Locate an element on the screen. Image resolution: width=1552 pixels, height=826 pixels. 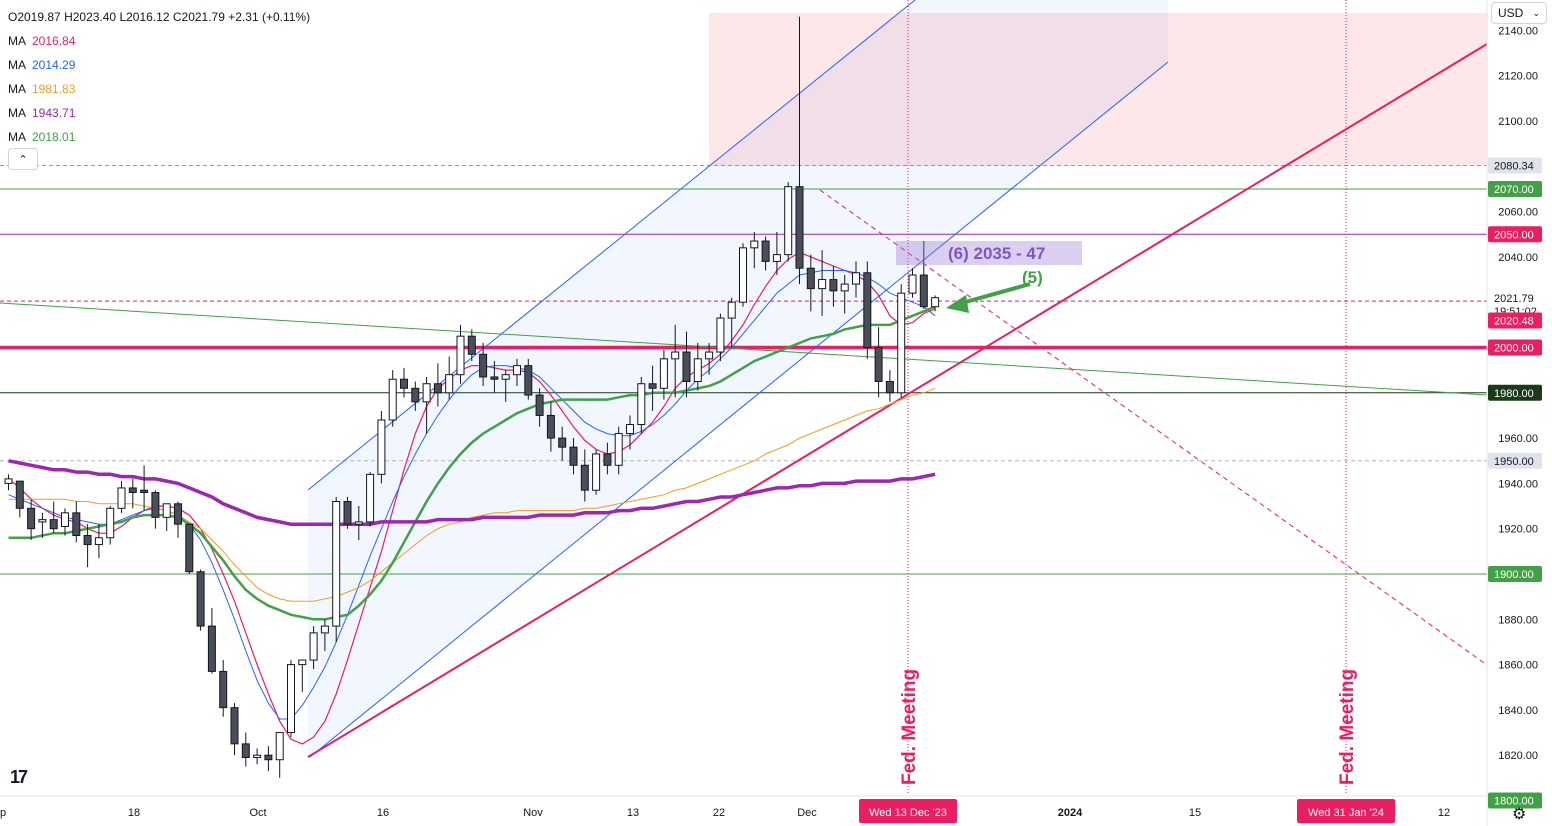
long-trend-line is located at coordinates (744, 349).